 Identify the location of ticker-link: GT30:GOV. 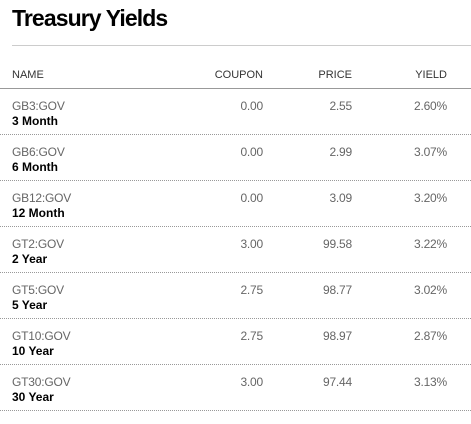
(41, 382).